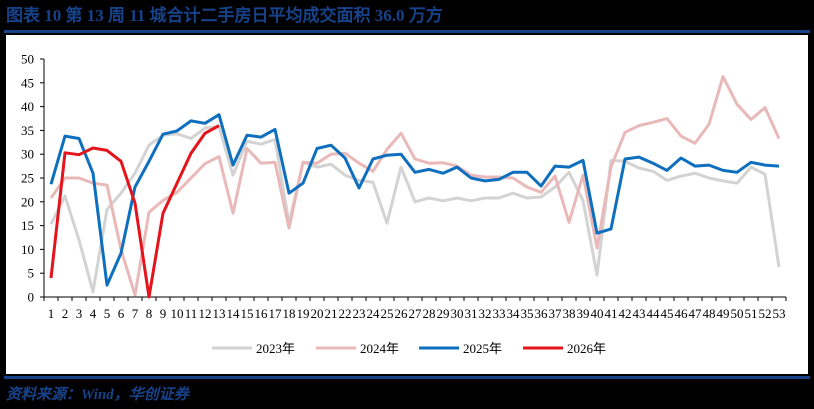 The height and width of the screenshot is (409, 814). Describe the element at coordinates (27, 106) in the screenshot. I see `y-tick-label: 40` at that location.